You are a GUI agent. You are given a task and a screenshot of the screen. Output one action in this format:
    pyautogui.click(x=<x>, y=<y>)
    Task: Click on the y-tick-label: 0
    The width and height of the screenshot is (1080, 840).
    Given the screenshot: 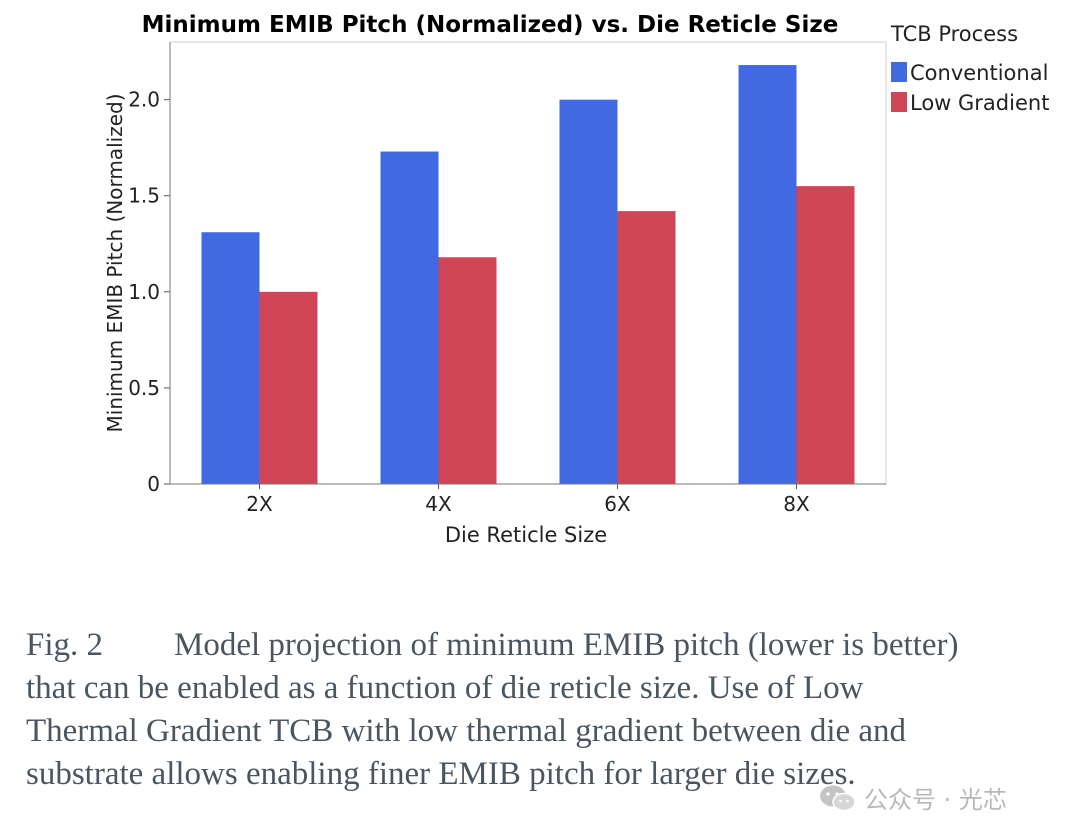 What is the action you would take?
    pyautogui.click(x=153, y=484)
    